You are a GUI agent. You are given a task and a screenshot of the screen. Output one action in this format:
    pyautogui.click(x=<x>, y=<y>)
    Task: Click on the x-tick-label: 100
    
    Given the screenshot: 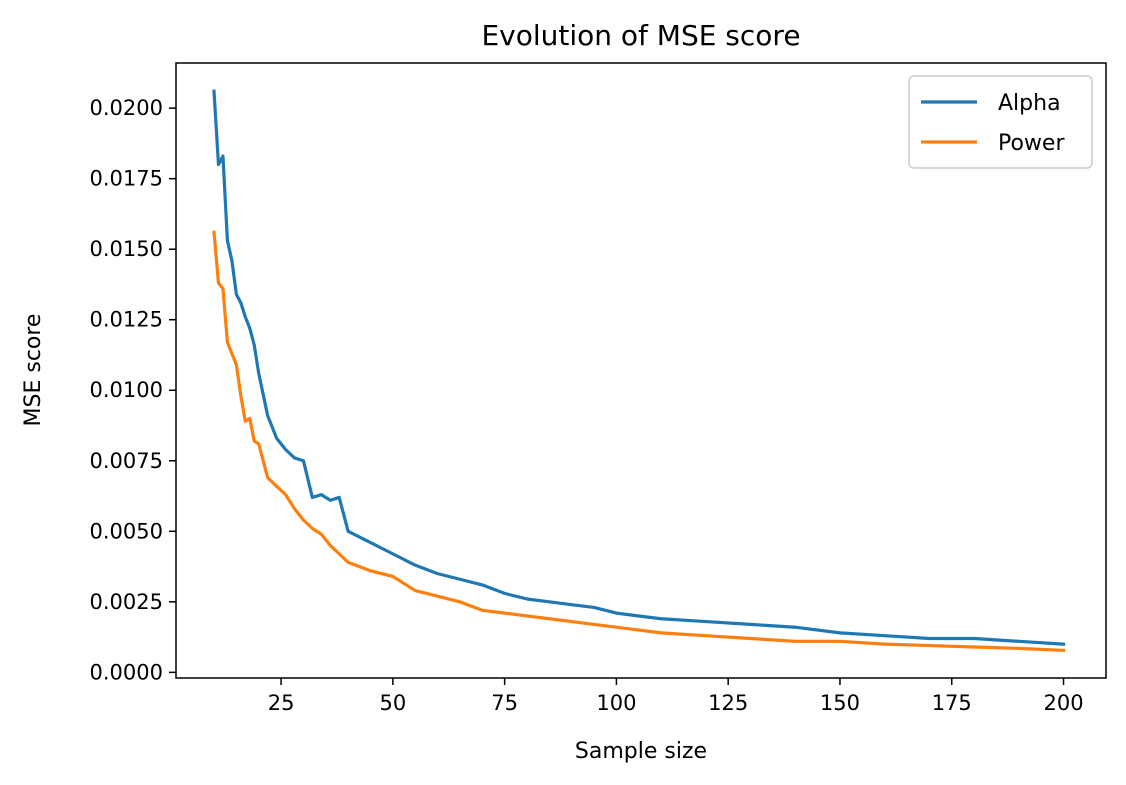 What is the action you would take?
    pyautogui.click(x=616, y=703)
    